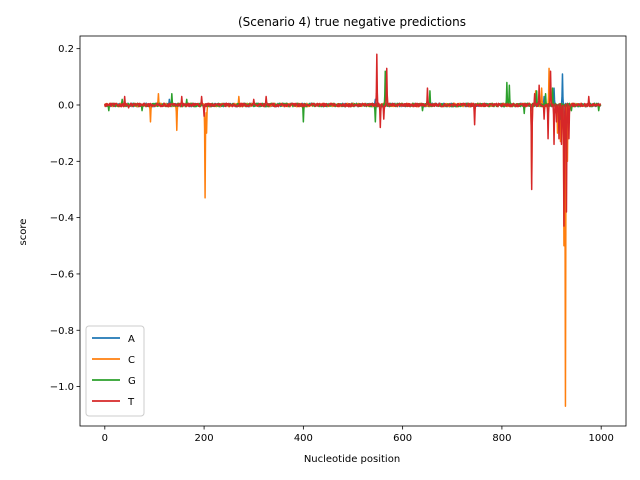 Image resolution: width=640 pixels, height=480 pixels. What do you see at coordinates (132, 381) in the screenshot?
I see `legend-label-g: G` at bounding box center [132, 381].